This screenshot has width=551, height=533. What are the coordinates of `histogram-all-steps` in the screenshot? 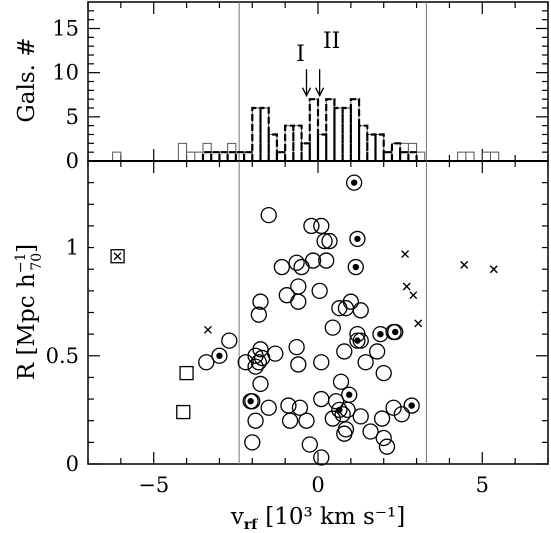 It's located at (306, 129).